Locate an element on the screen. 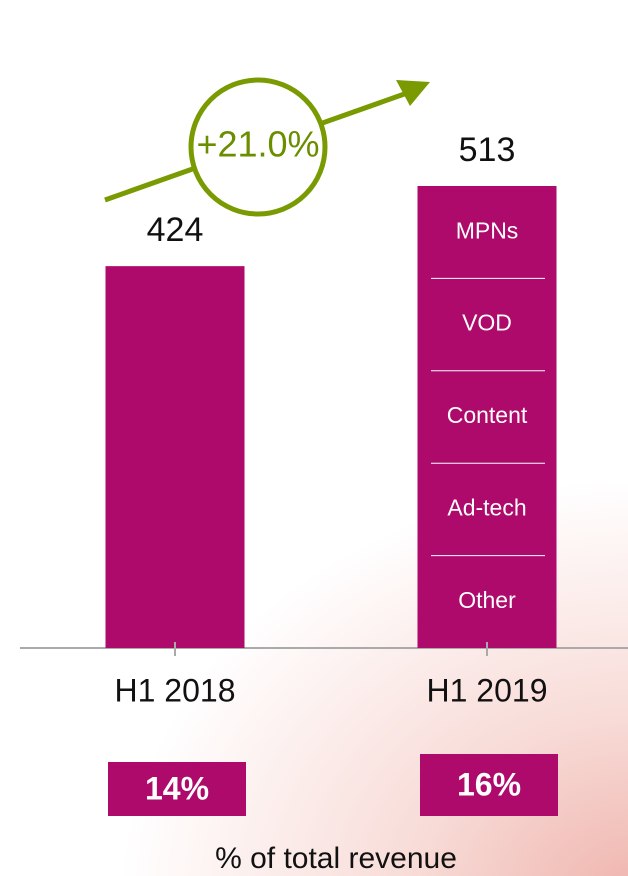  segment-label: Ad-tech is located at coordinates (486, 507).